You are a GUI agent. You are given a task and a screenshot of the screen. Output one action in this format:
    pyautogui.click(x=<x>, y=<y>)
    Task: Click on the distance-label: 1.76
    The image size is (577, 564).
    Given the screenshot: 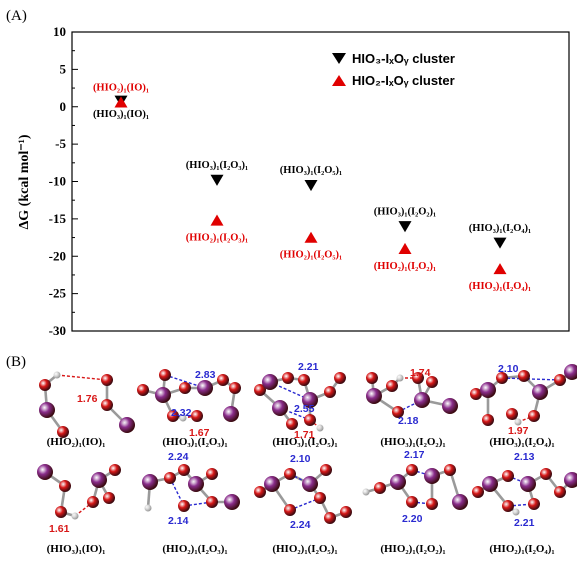 What is the action you would take?
    pyautogui.click(x=87, y=399)
    